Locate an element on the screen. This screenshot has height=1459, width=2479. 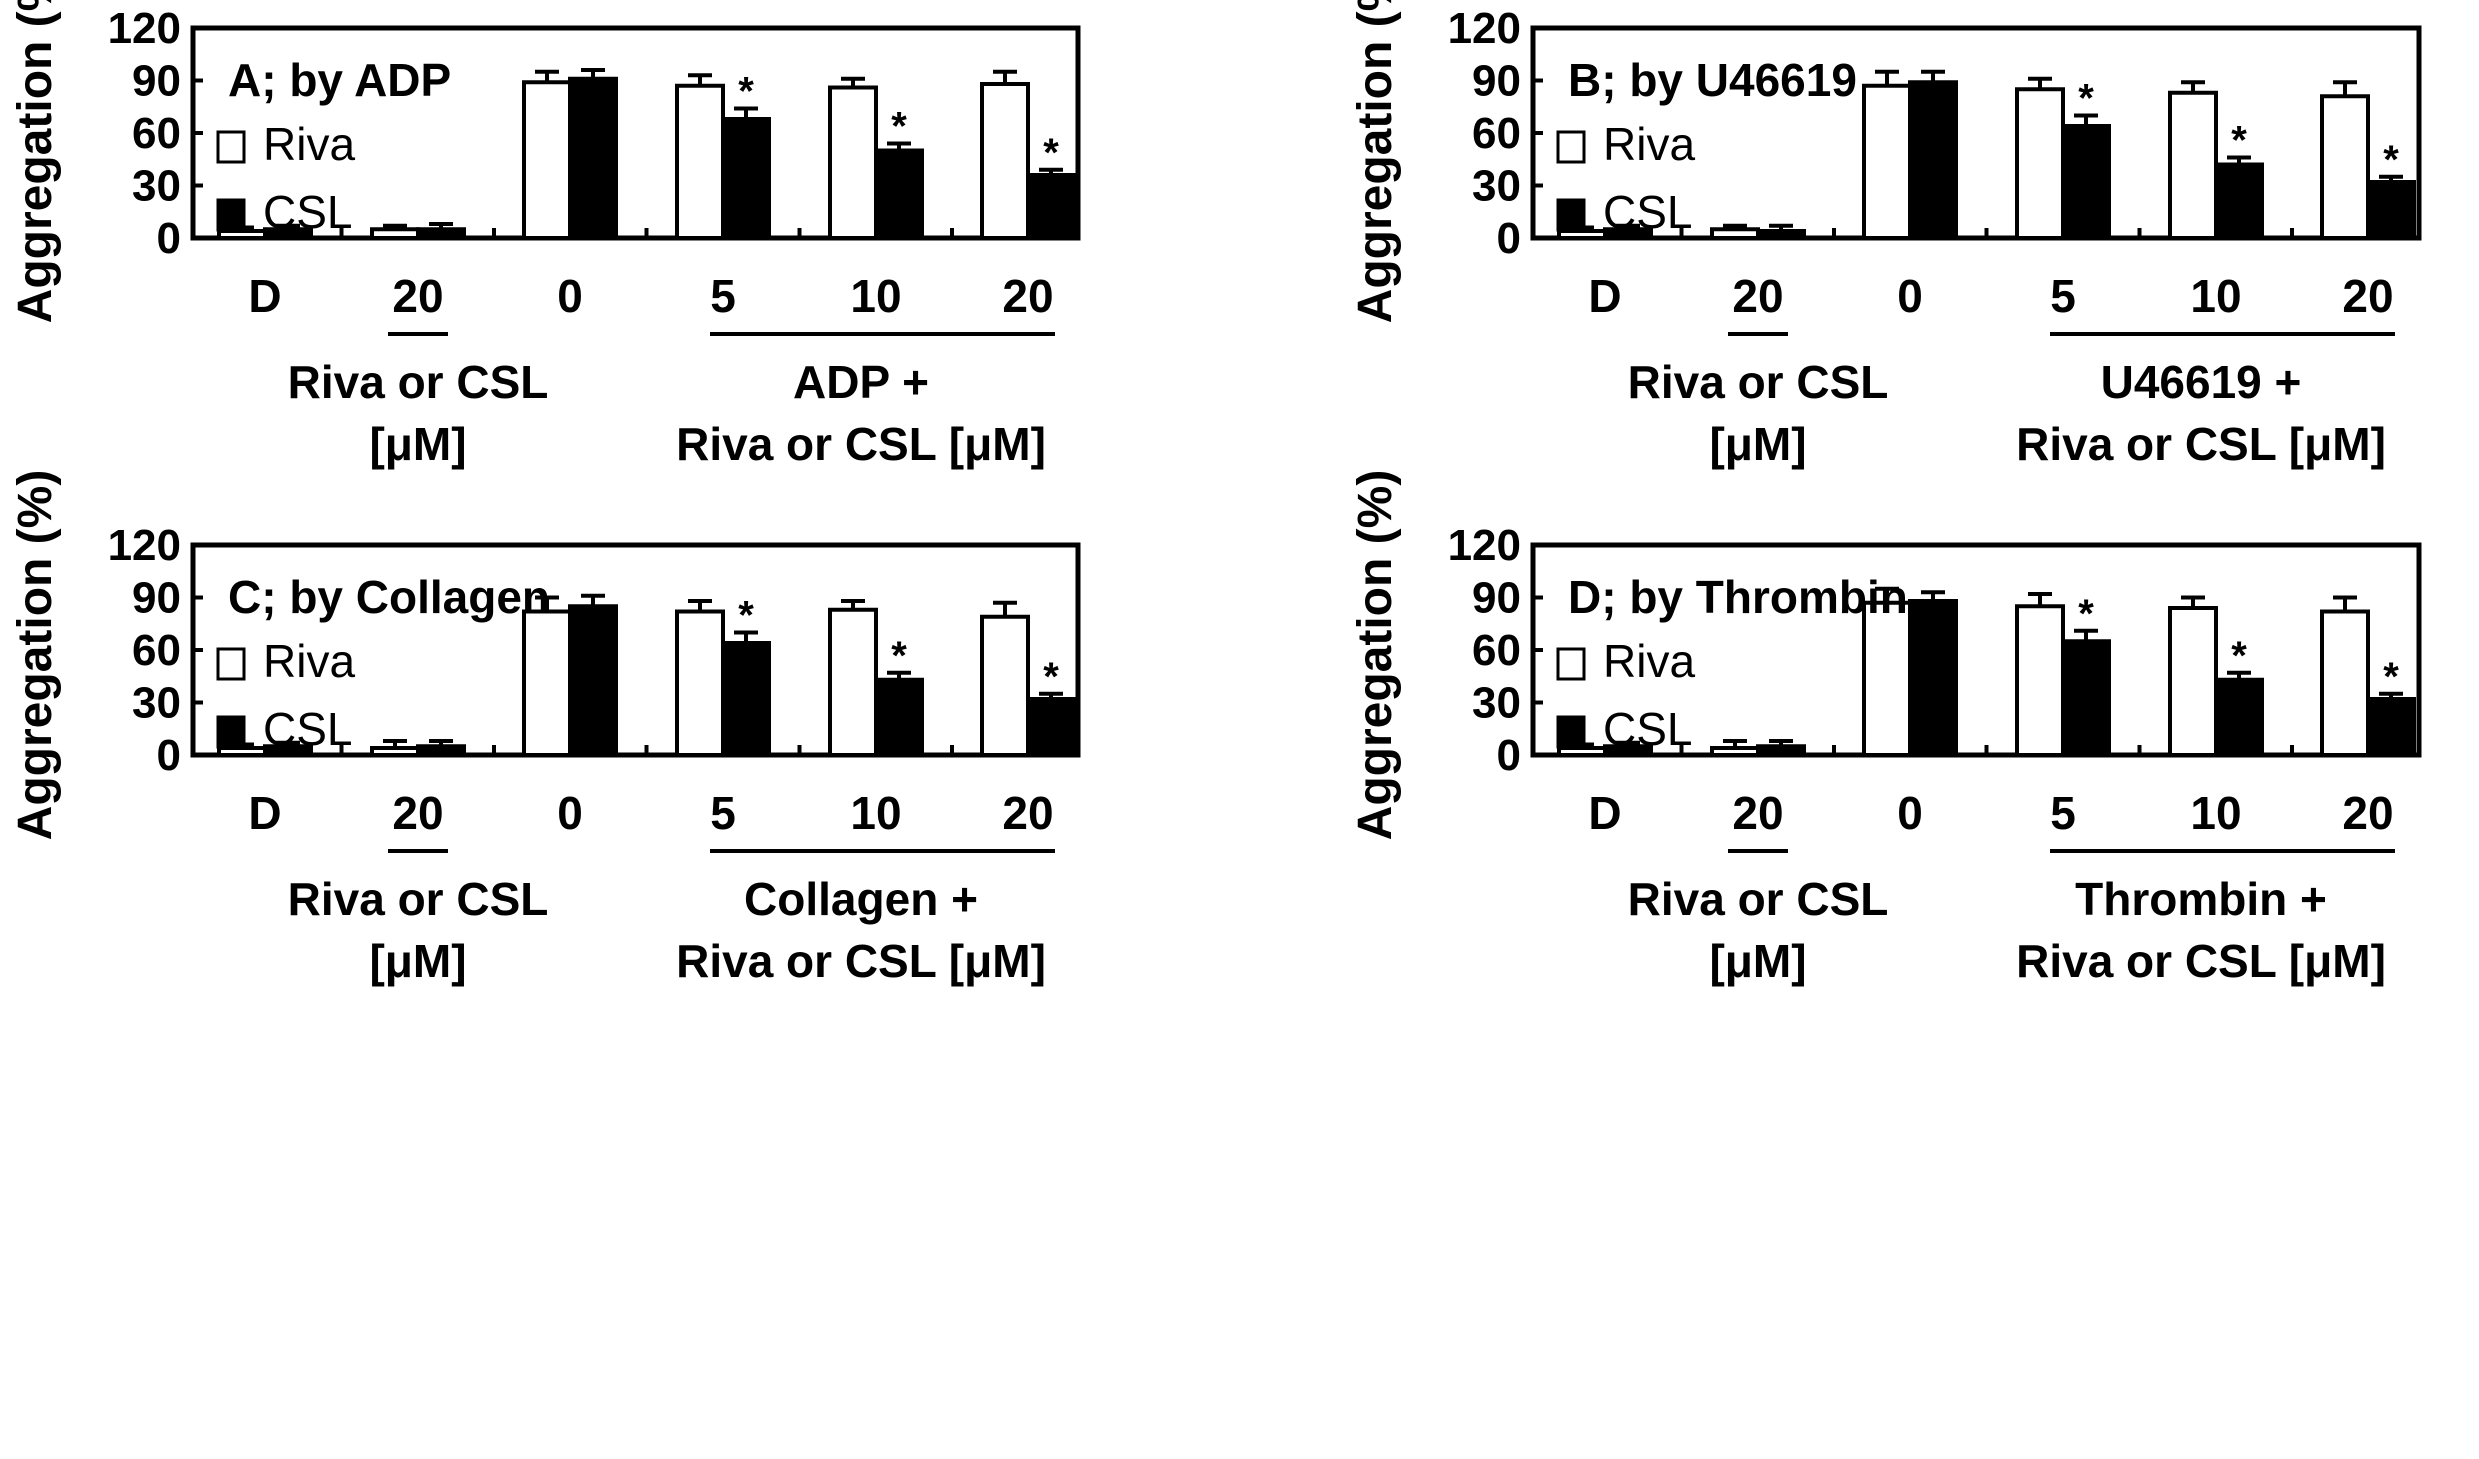
panel-title: B; by U46619 is located at coordinates (1712, 80).